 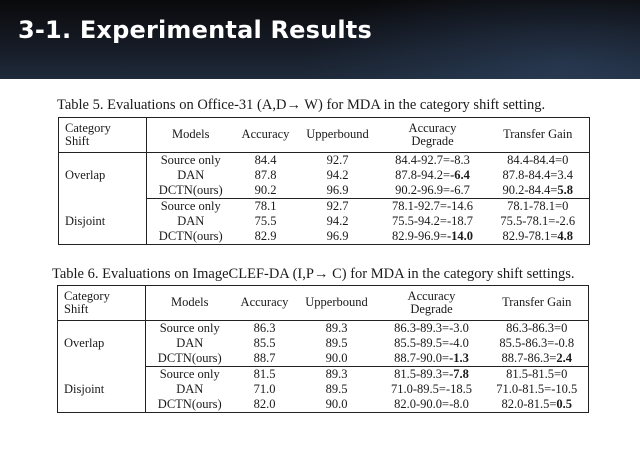 What do you see at coordinates (265, 135) in the screenshot?
I see `table5-header-accuracy: Accuracy` at bounding box center [265, 135].